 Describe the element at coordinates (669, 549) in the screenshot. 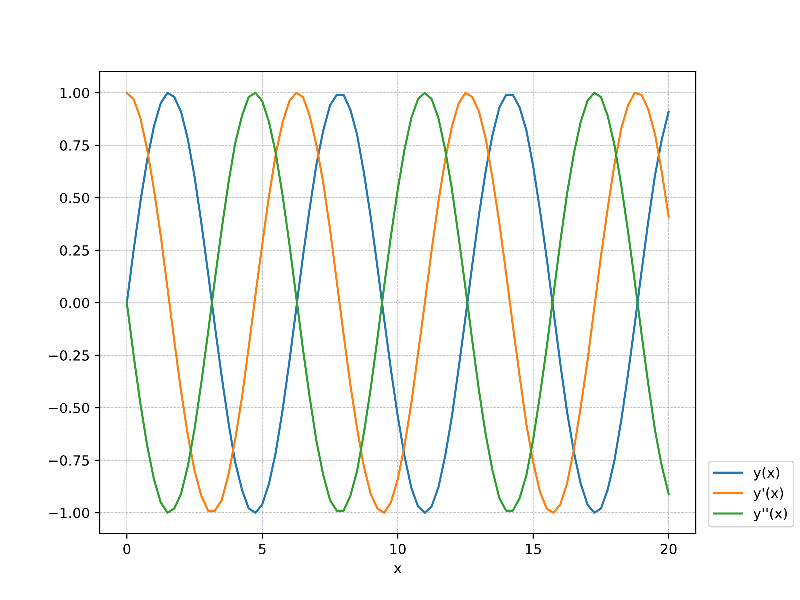

I see `x-tick-label: 20` at that location.